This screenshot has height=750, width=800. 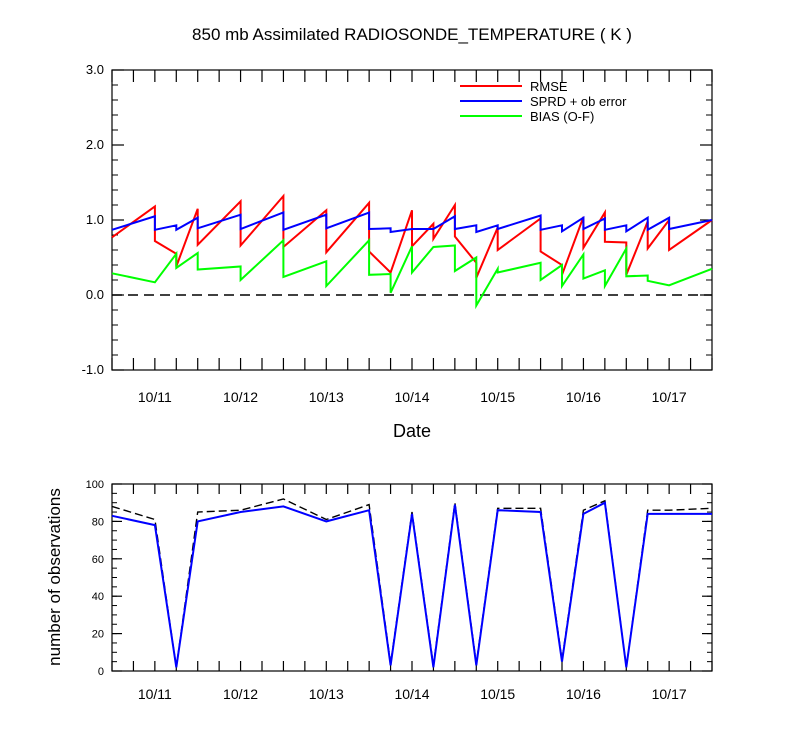 I want to click on y-tick-label: 0.0, so click(x=95, y=294).